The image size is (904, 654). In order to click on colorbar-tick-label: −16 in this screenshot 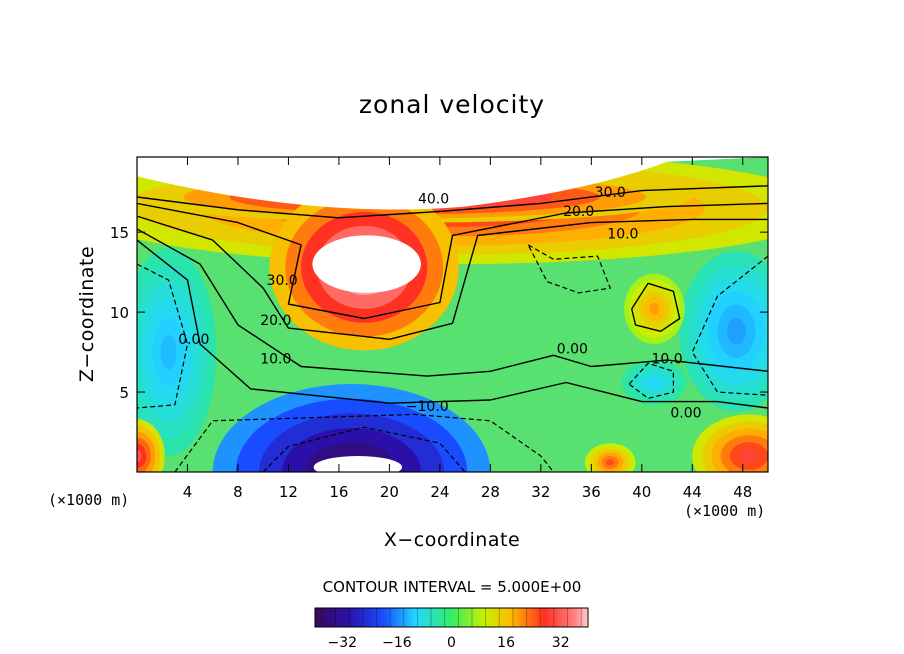, I will do `click(397, 643)`.